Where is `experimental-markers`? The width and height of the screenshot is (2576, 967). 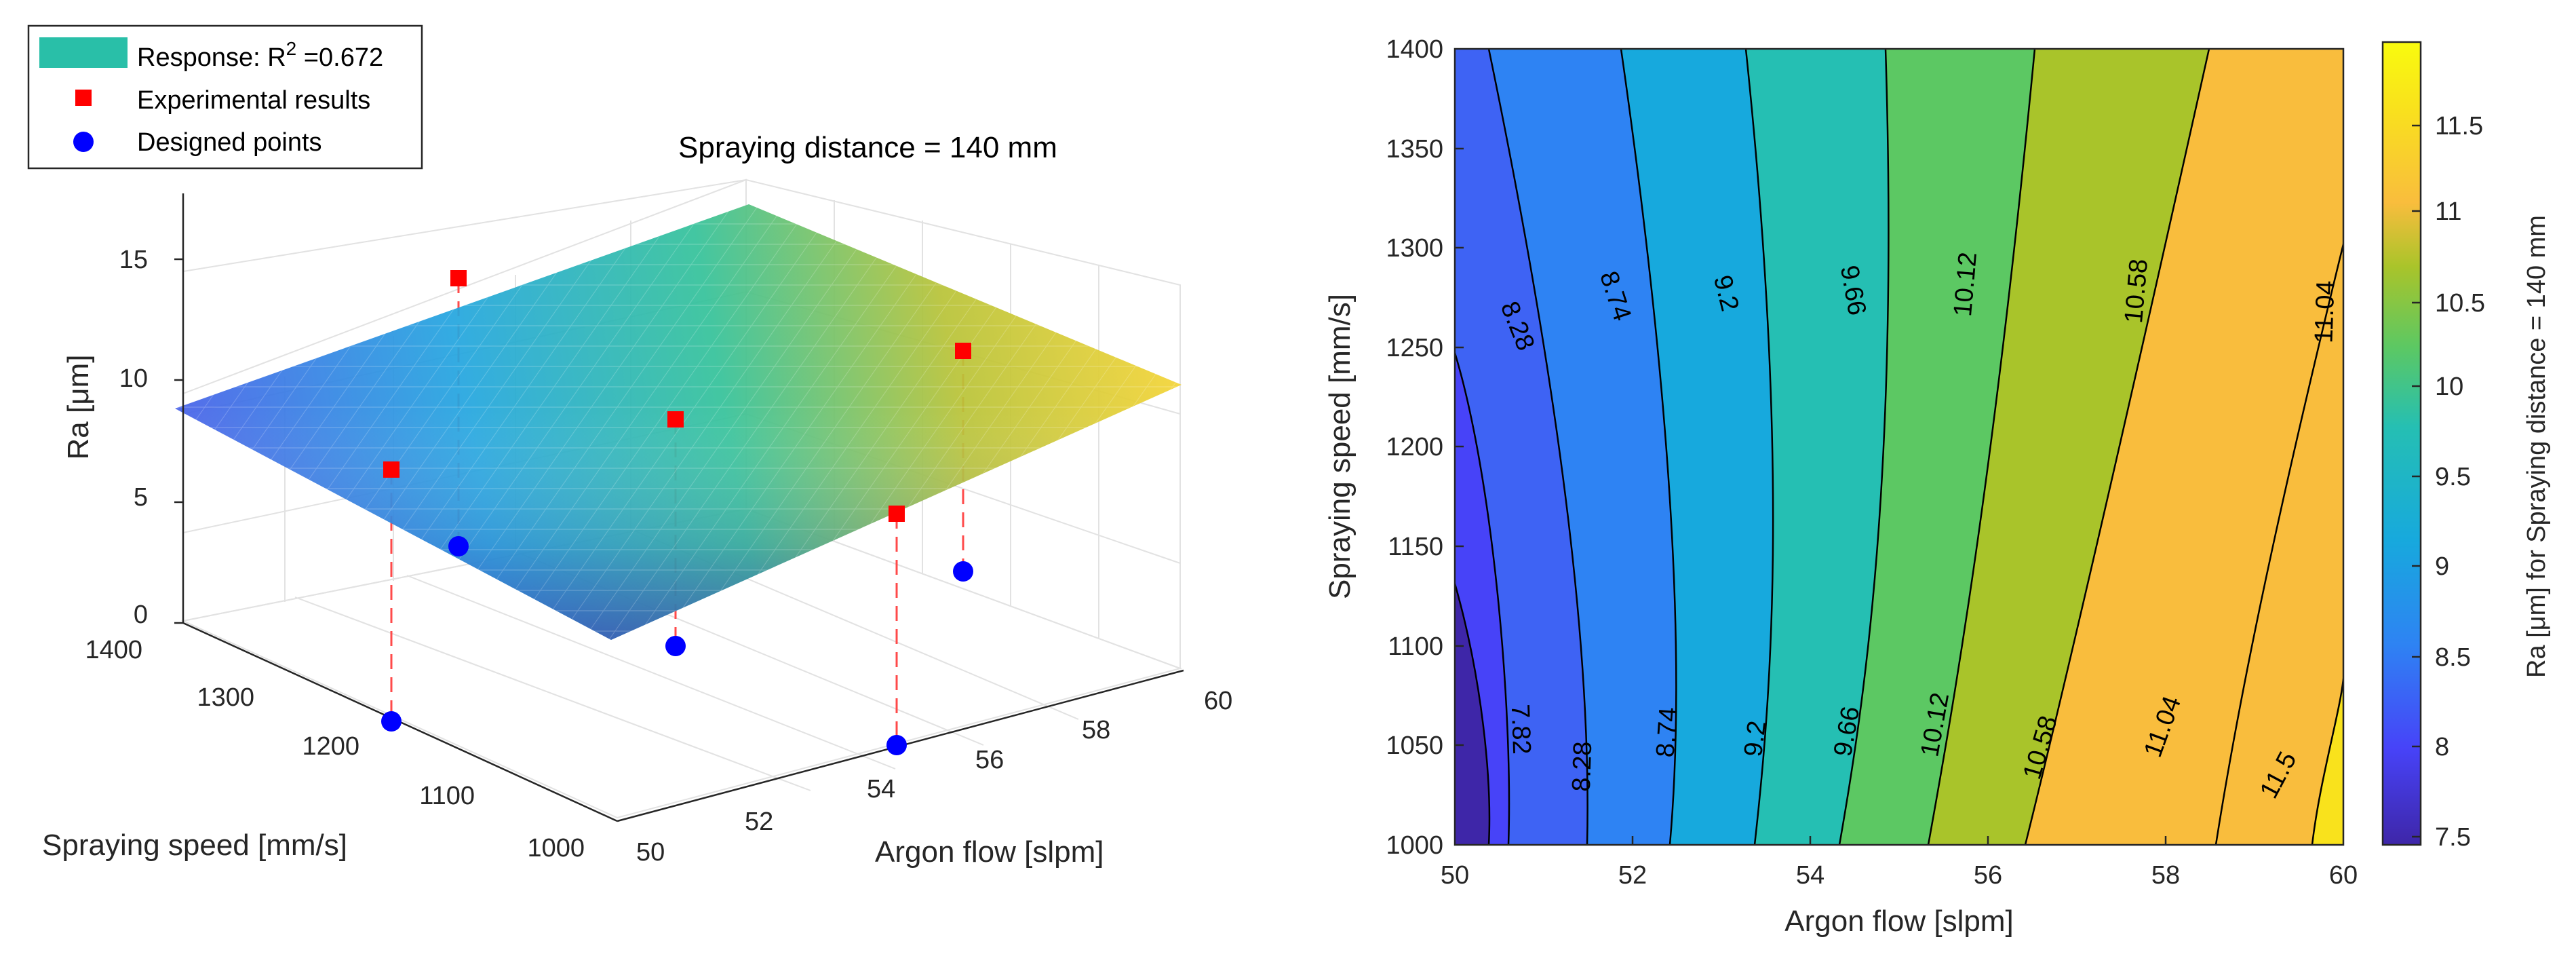
experimental-markers is located at coordinates (677, 396).